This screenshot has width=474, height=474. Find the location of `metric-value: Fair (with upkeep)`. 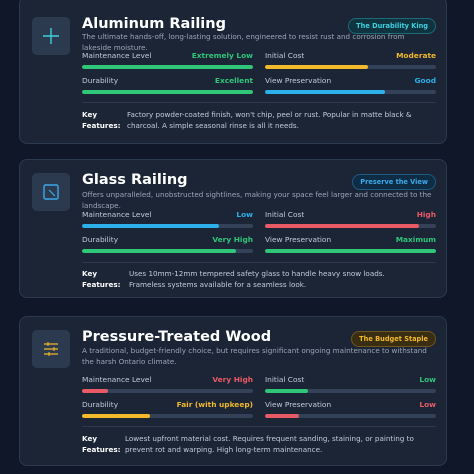

metric-value: Fair (with upkeep) is located at coordinates (214, 404).